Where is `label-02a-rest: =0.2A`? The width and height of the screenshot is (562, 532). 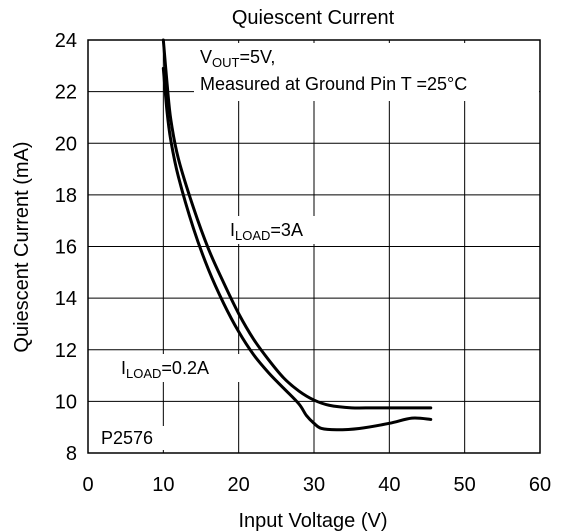
label-02a-rest: =0.2A is located at coordinates (185, 368).